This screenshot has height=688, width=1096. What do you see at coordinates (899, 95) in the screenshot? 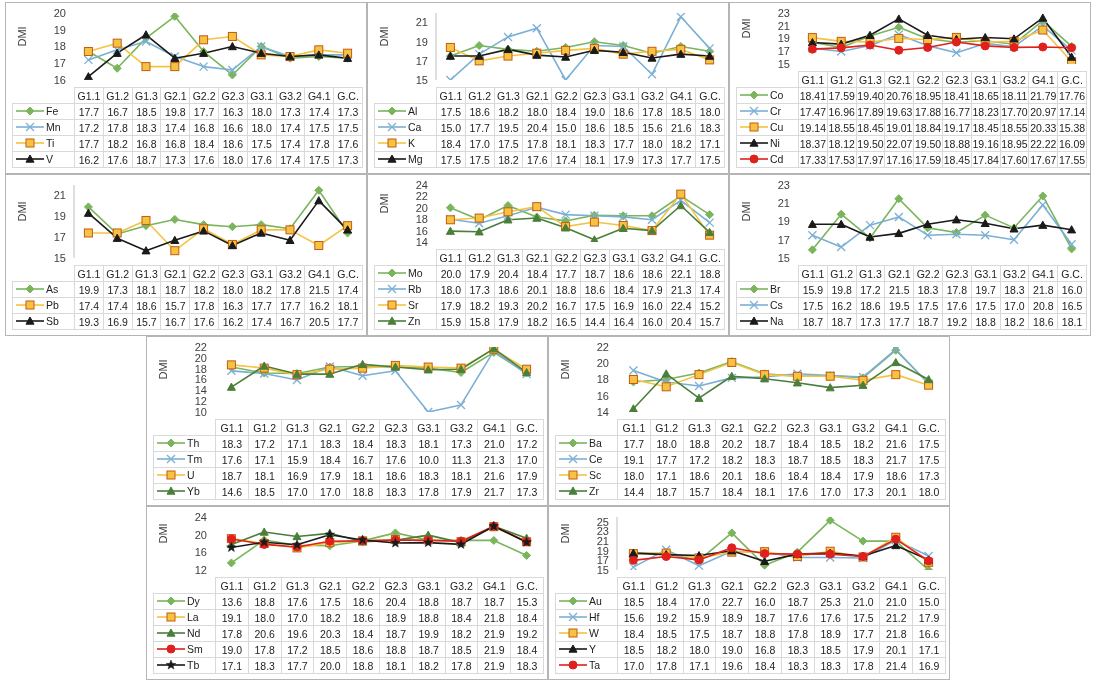
I see `data-label: 20.76` at bounding box center [899, 95].